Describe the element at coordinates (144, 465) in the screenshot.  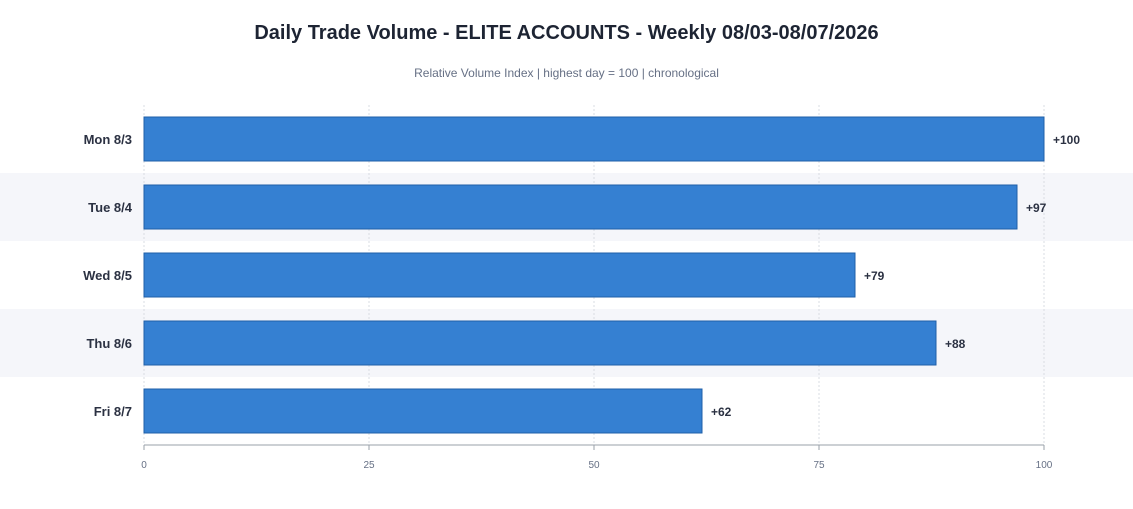
I see `x-tick-label: 0` at that location.